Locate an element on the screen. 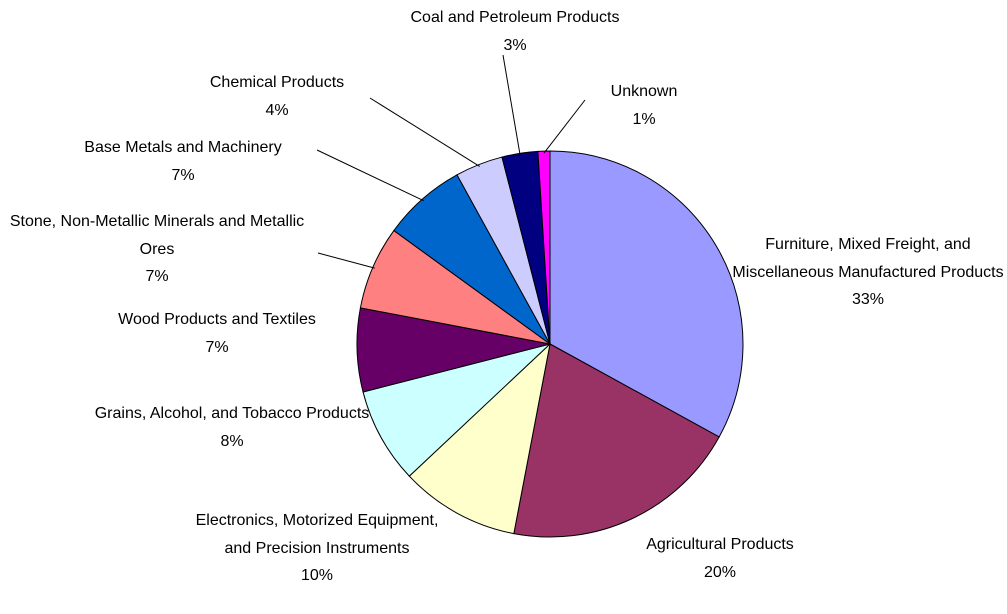 The image size is (1007, 614). slice-label: Agricultural Products 20% is located at coordinates (720, 558).